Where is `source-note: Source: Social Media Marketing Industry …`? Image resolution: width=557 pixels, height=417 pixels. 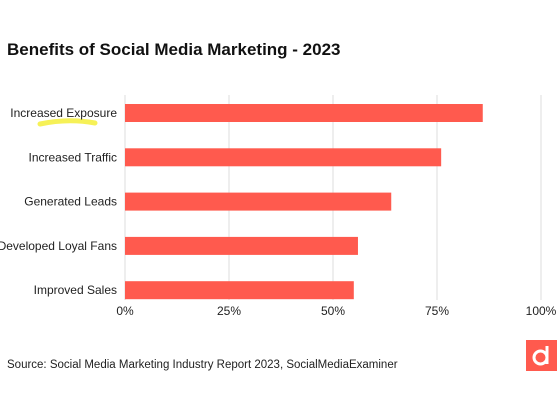
source-note: Source: Social Media Marketing Industry … is located at coordinates (202, 365).